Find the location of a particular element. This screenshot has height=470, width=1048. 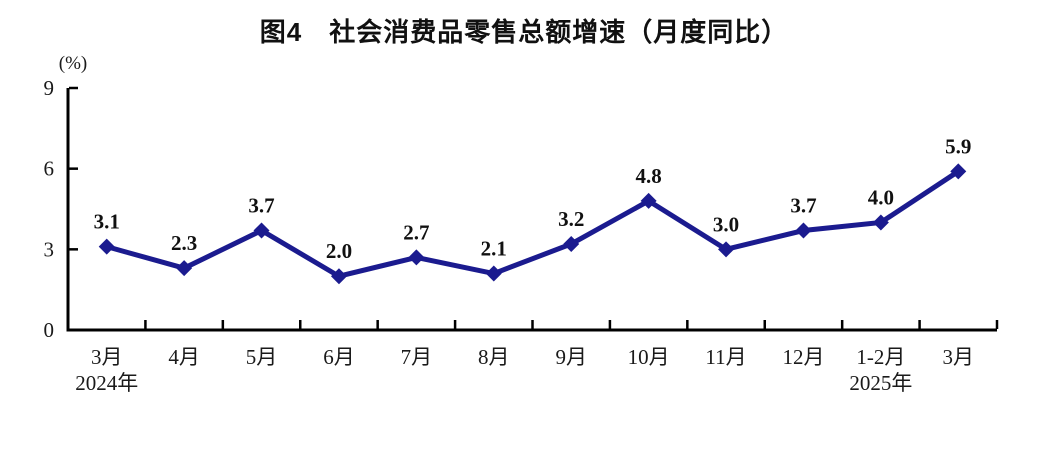

y-axis-unit-label: (%) is located at coordinates (73, 63).